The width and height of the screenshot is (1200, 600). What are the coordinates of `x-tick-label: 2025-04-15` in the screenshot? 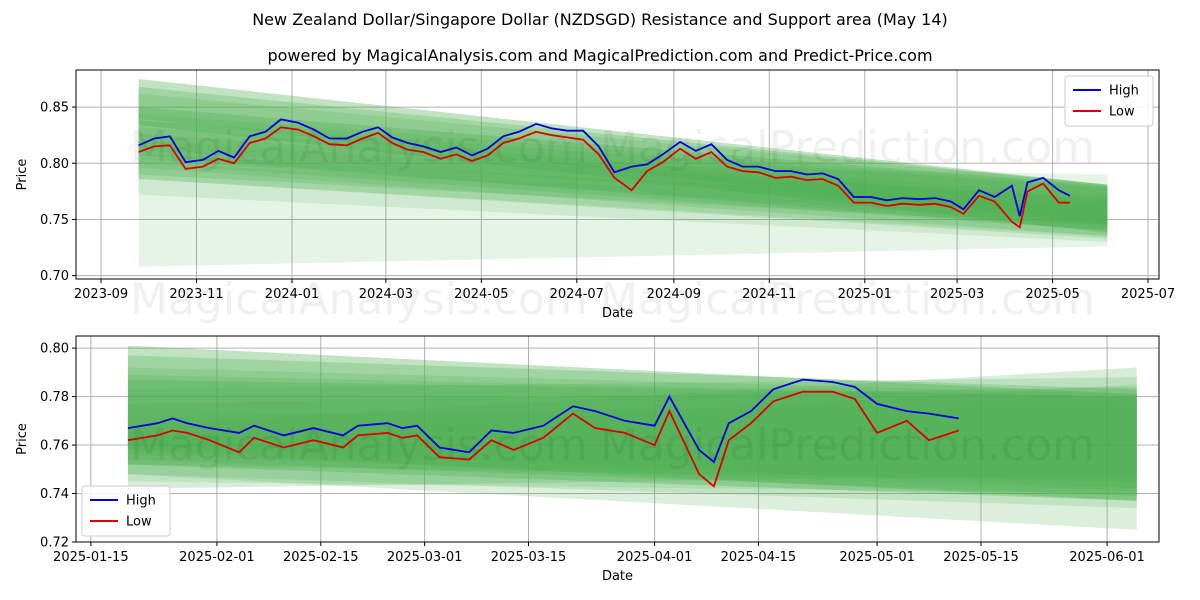 It's located at (759, 557).